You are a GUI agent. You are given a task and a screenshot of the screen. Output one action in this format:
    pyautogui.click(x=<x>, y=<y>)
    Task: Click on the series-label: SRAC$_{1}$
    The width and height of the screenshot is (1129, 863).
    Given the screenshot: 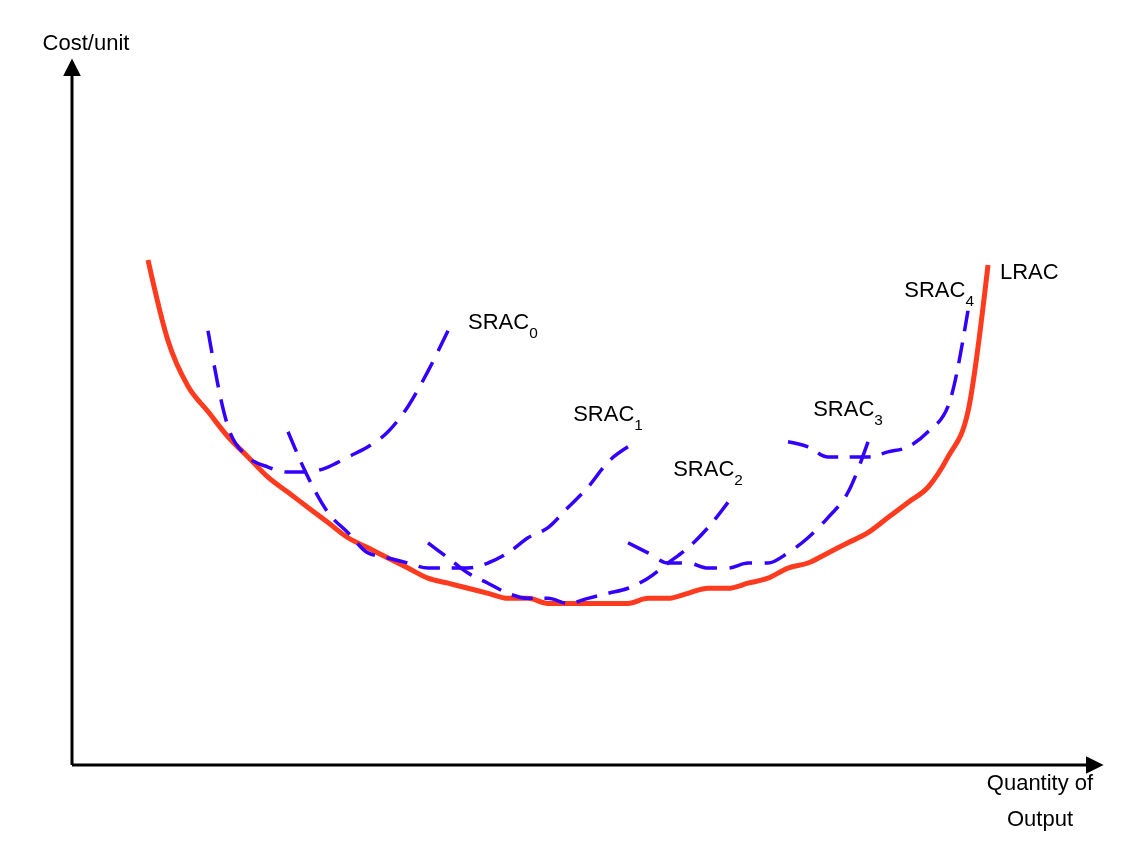 What is the action you would take?
    pyautogui.click(x=608, y=416)
    